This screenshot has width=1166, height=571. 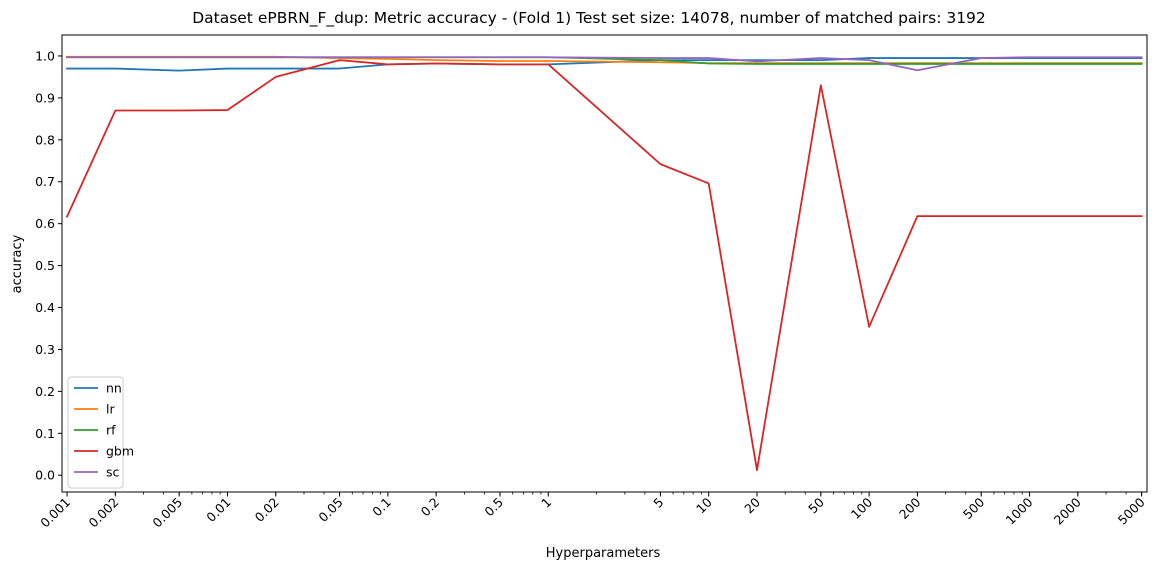 I want to click on legend-label-lr: lr, so click(x=110, y=409).